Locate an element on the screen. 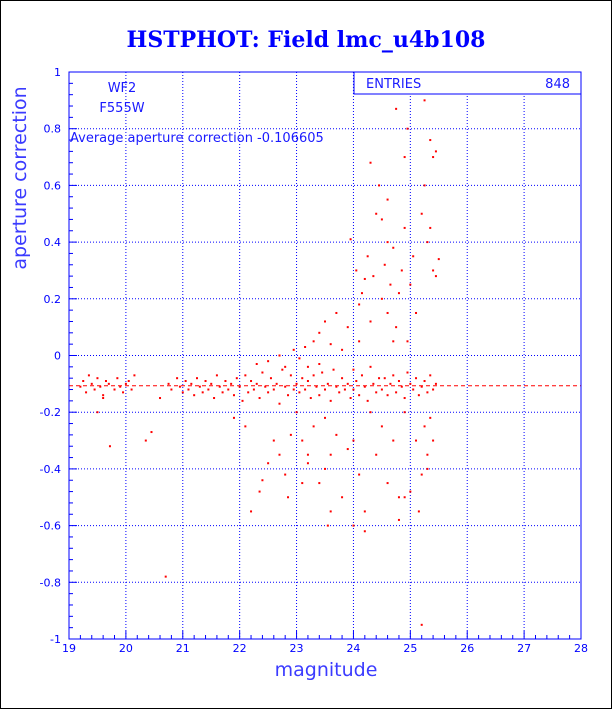 This screenshot has width=612, height=709. y-tick-label: 0.8 is located at coordinates (53, 129).